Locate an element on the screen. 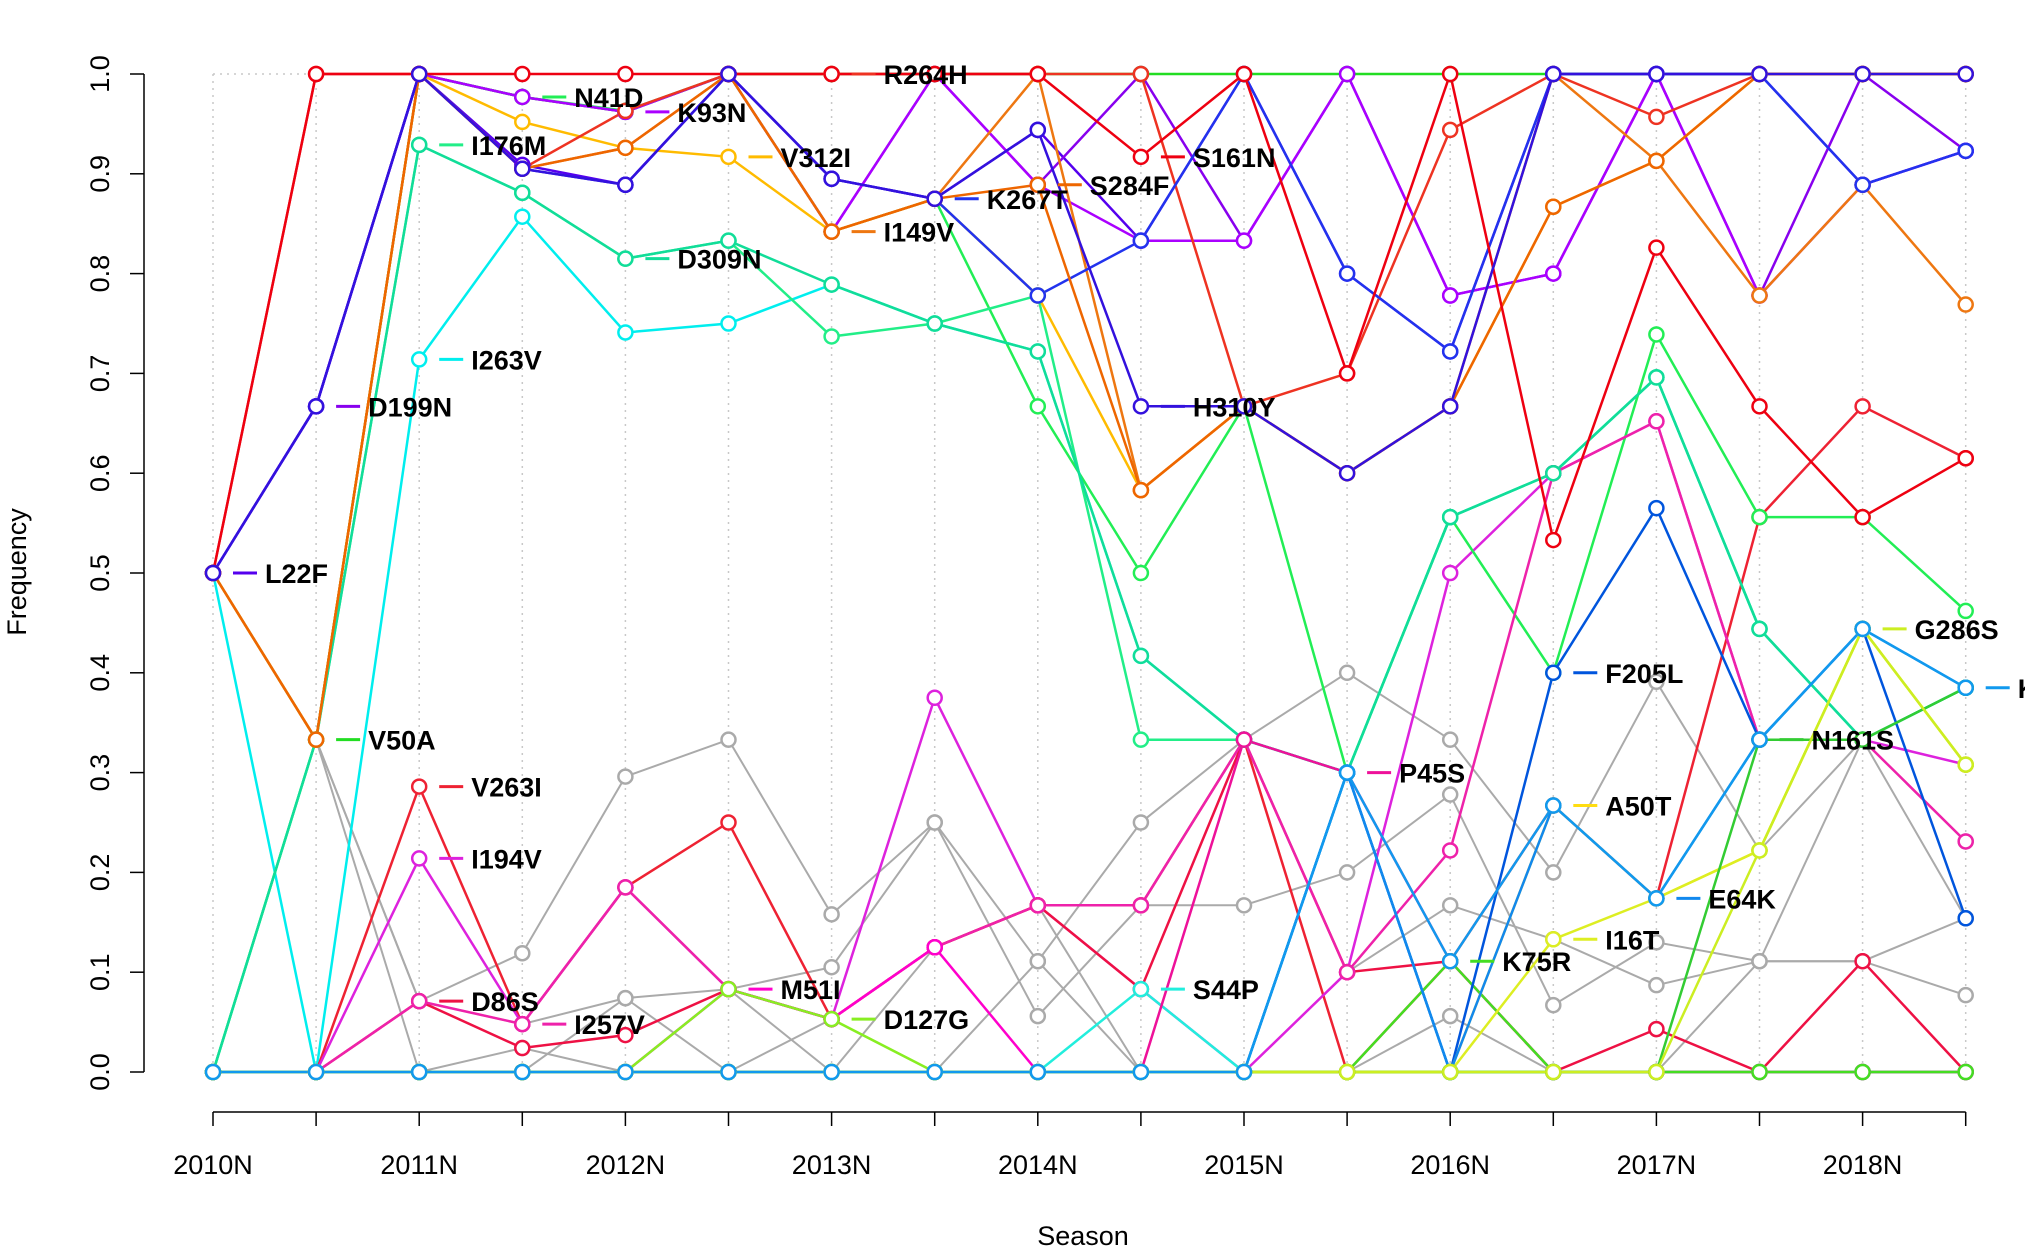  series-label: G286S is located at coordinates (1957, 630).